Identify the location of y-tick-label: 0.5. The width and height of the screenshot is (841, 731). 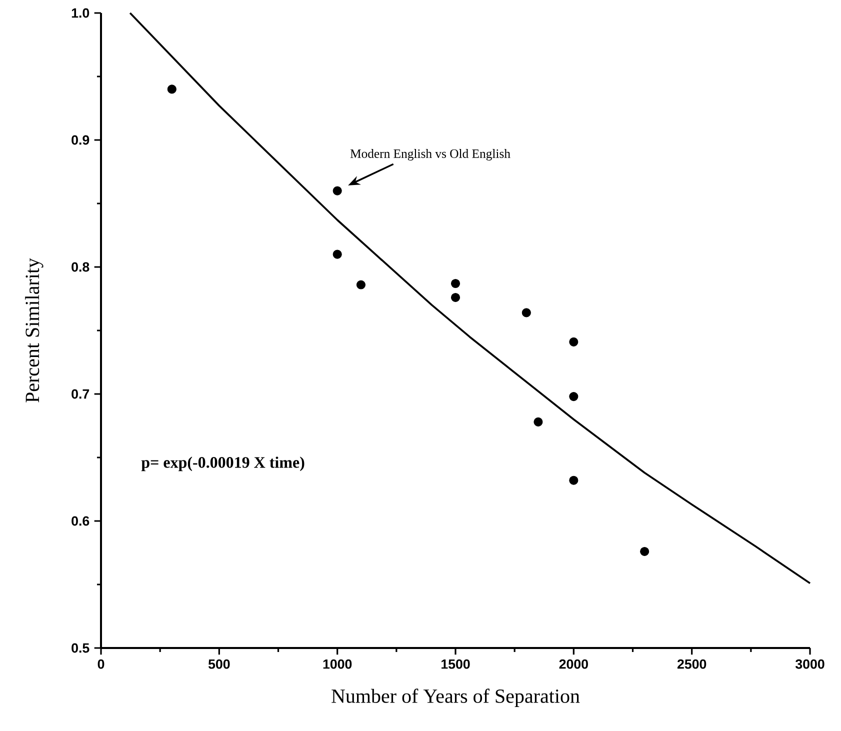
(81, 648).